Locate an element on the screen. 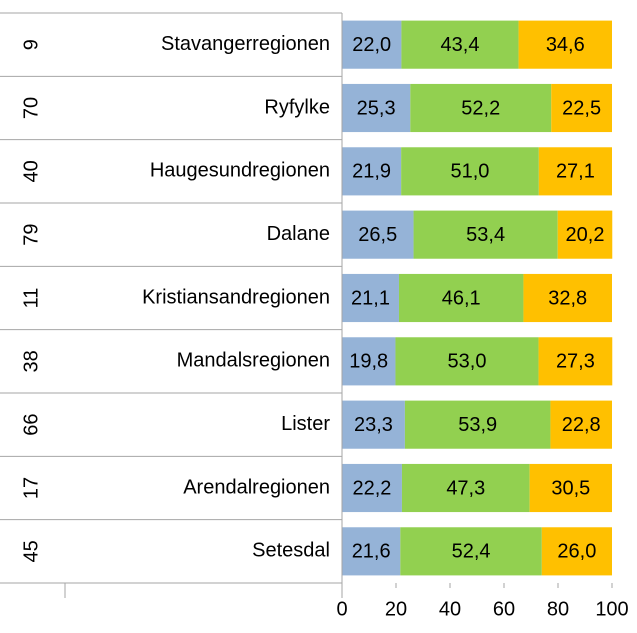  group-label: 79 is located at coordinates (31, 235).